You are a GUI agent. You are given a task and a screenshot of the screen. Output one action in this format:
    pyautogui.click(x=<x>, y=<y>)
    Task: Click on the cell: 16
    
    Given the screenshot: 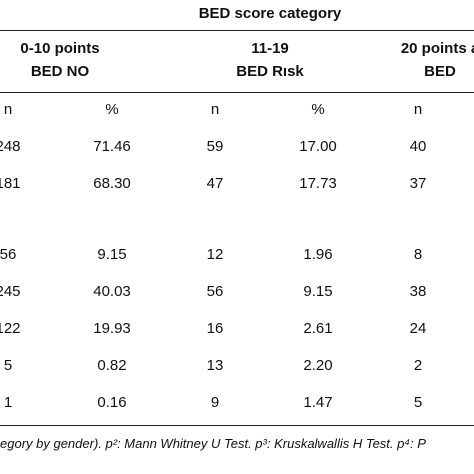 What is the action you would take?
    pyautogui.click(x=215, y=328)
    